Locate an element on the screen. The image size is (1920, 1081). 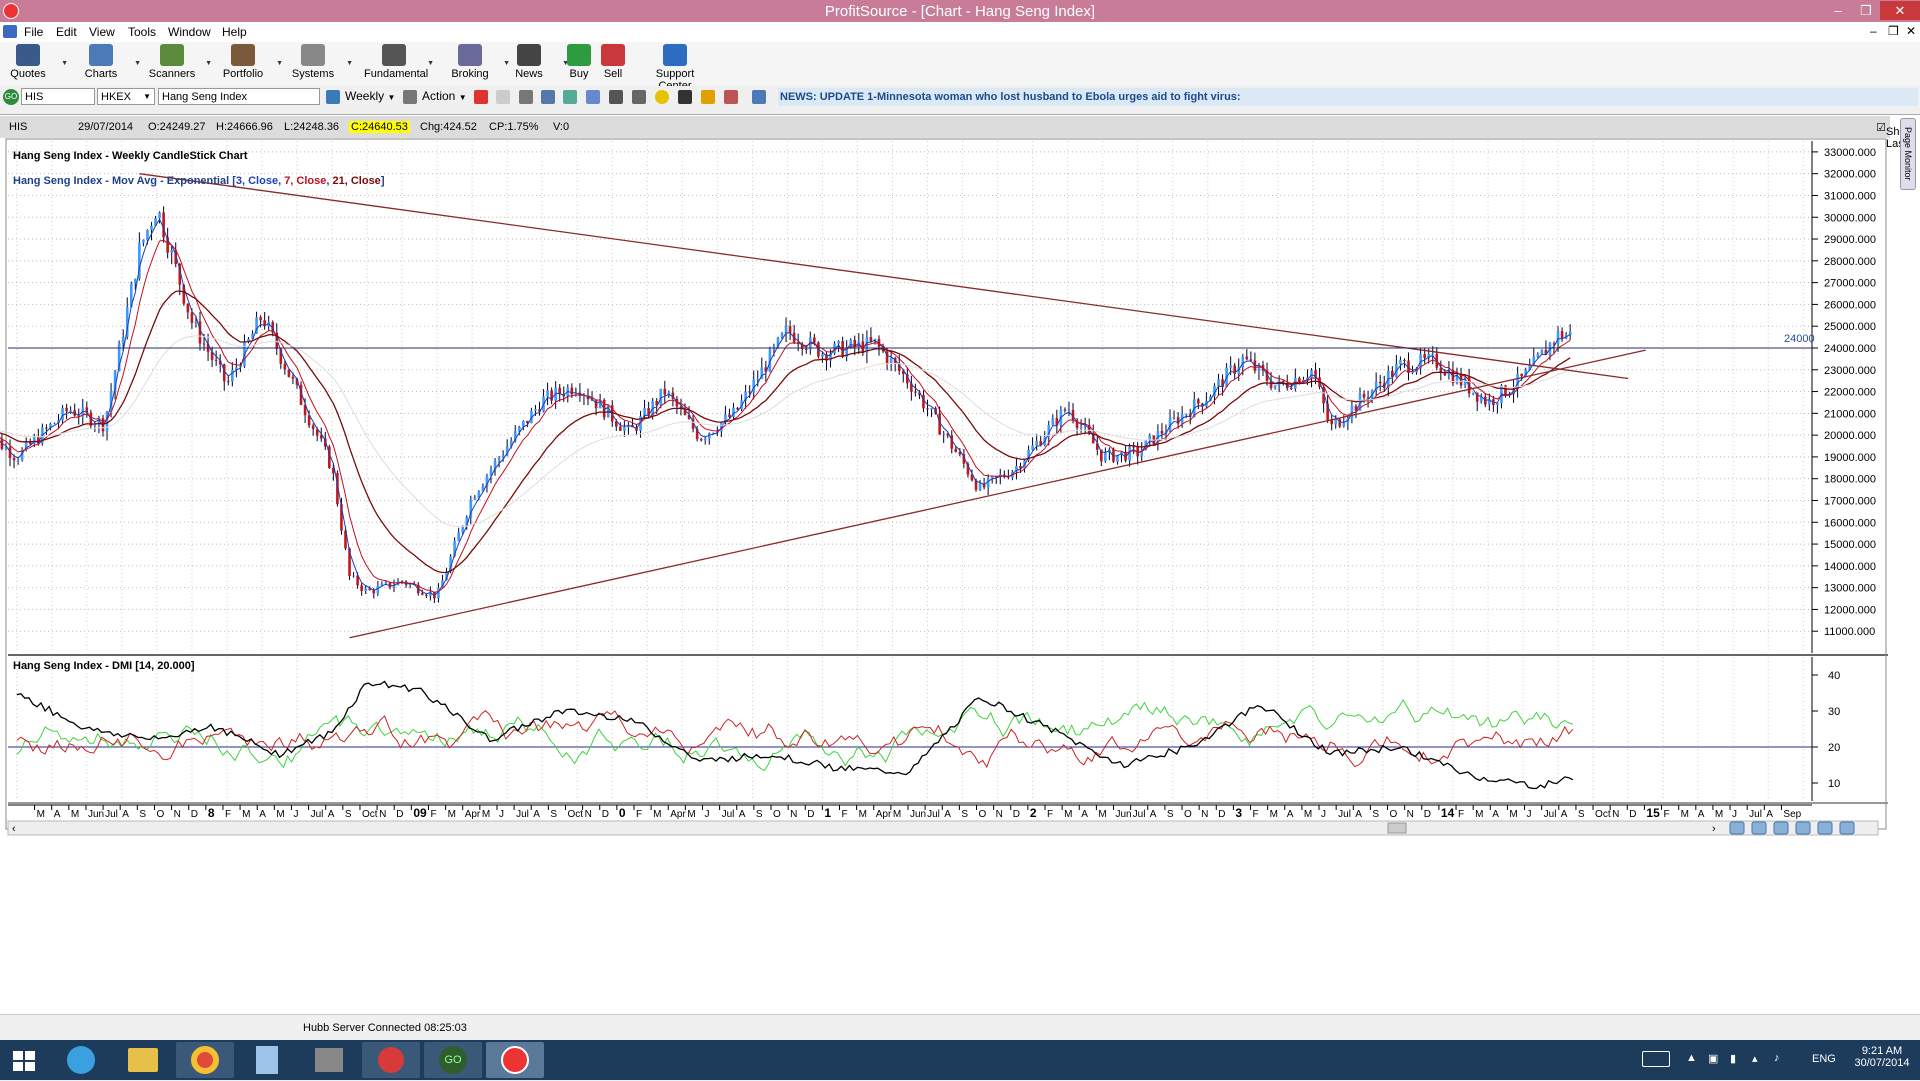
start-button is located at coordinates (24, 1060).